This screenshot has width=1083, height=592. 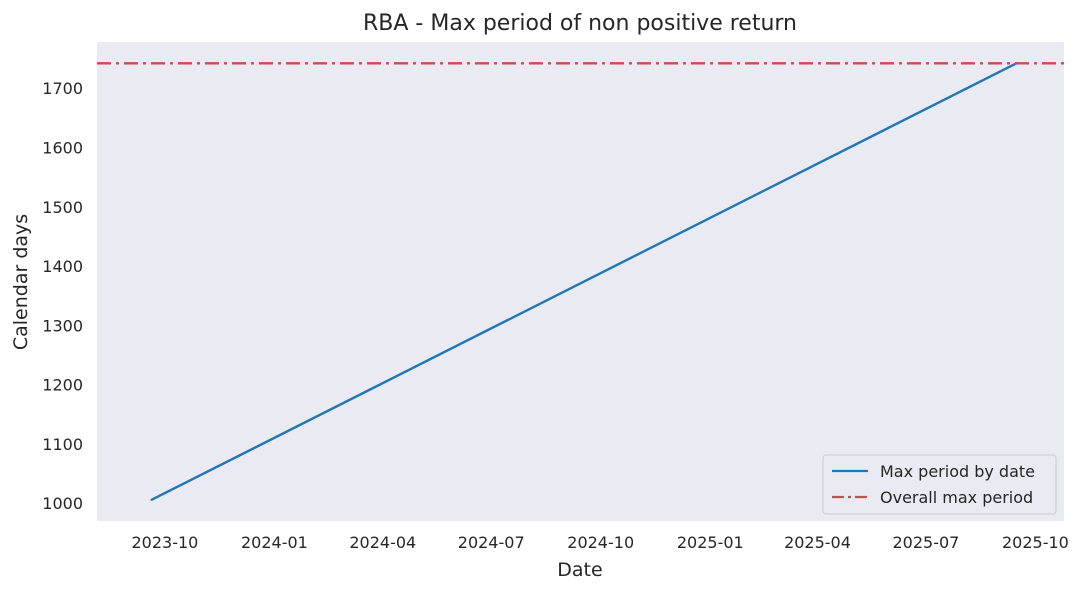 I want to click on x-tick-label: 2025-01, so click(x=710, y=542).